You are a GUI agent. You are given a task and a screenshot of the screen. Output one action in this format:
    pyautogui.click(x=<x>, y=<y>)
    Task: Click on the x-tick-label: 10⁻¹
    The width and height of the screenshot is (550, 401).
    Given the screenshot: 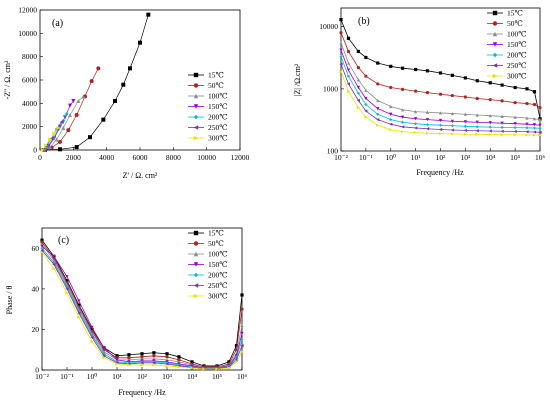 What is the action you would take?
    pyautogui.click(x=67, y=376)
    